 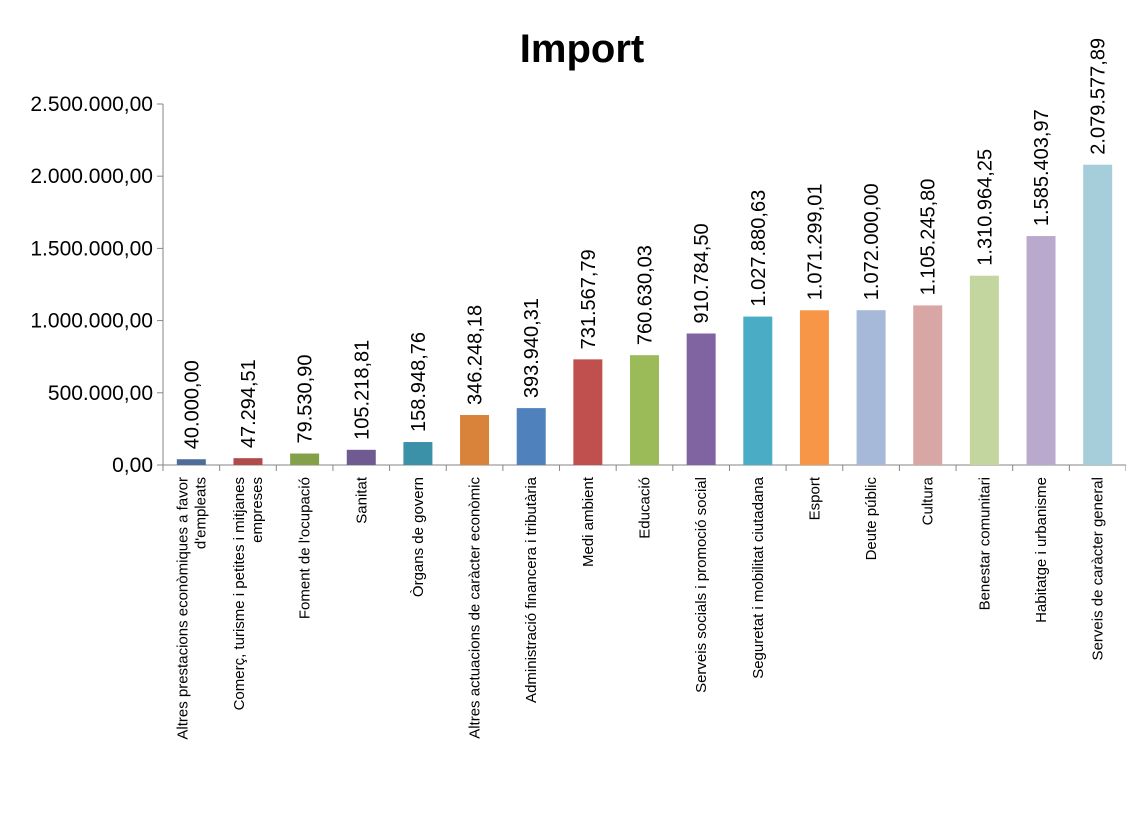 What do you see at coordinates (985, 207) in the screenshot?
I see `value-label: 1.310.964,25` at bounding box center [985, 207].